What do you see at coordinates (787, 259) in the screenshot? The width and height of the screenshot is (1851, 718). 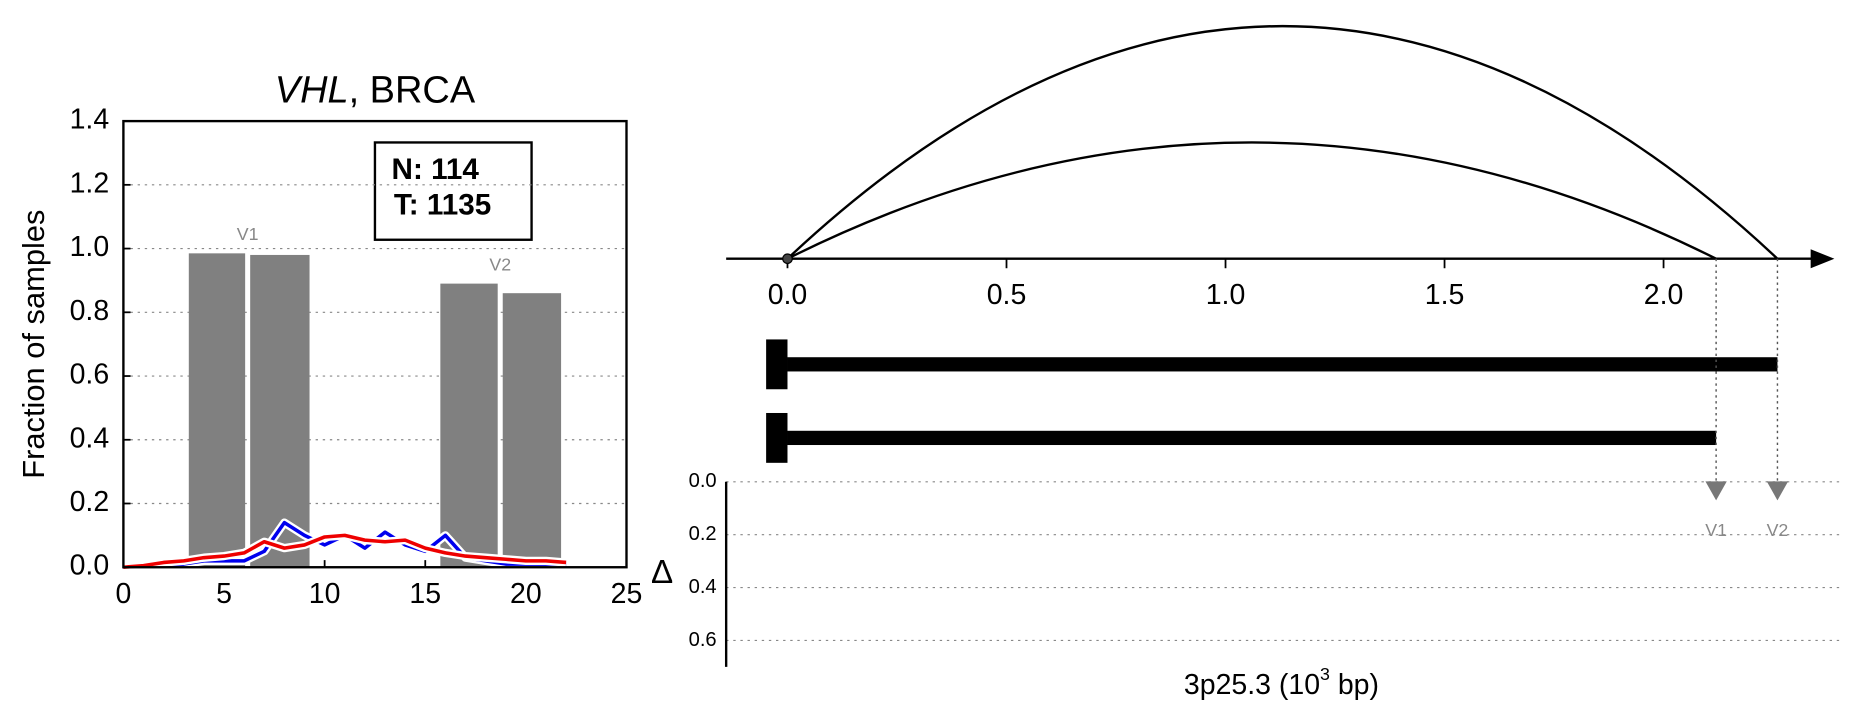 I see `origin-dot` at bounding box center [787, 259].